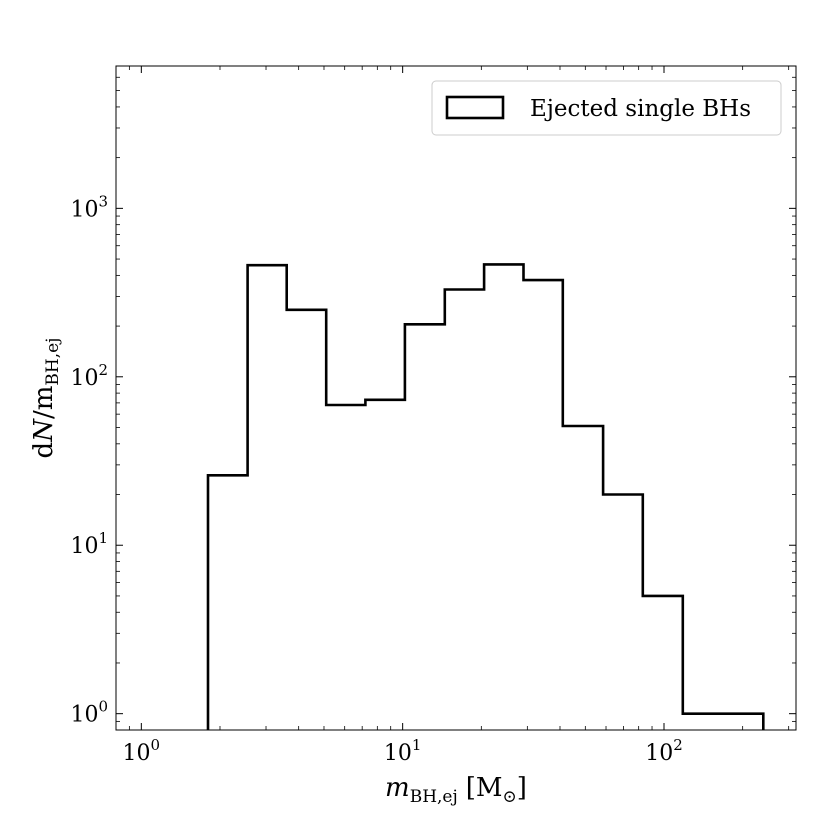 Image resolution: width=830 pixels, height=830 pixels. Describe the element at coordinates (89, 376) in the screenshot. I see `y-tick-label: 10²` at that location.